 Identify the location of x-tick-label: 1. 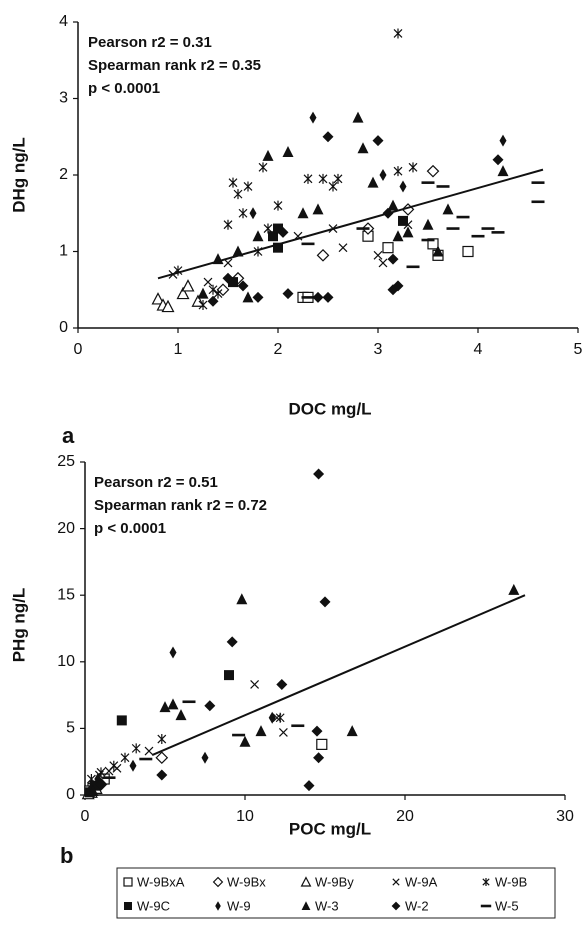
(178, 349).